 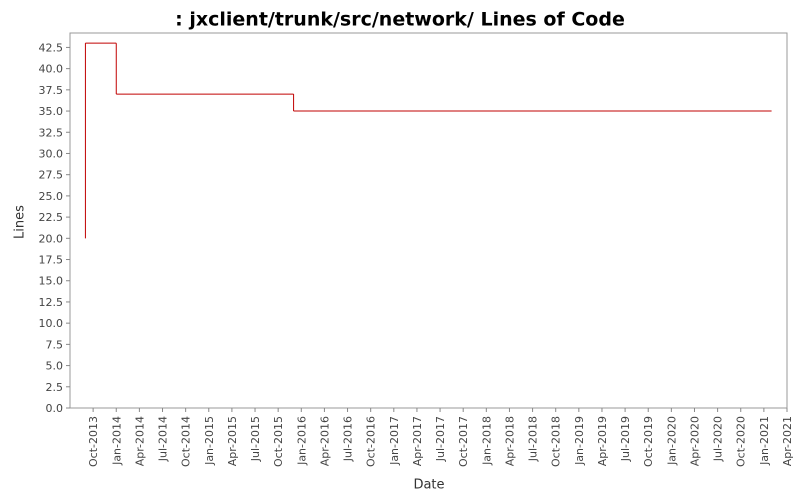 What do you see at coordinates (232, 441) in the screenshot?
I see `x-tick-label: Apr-2015` at bounding box center [232, 441].